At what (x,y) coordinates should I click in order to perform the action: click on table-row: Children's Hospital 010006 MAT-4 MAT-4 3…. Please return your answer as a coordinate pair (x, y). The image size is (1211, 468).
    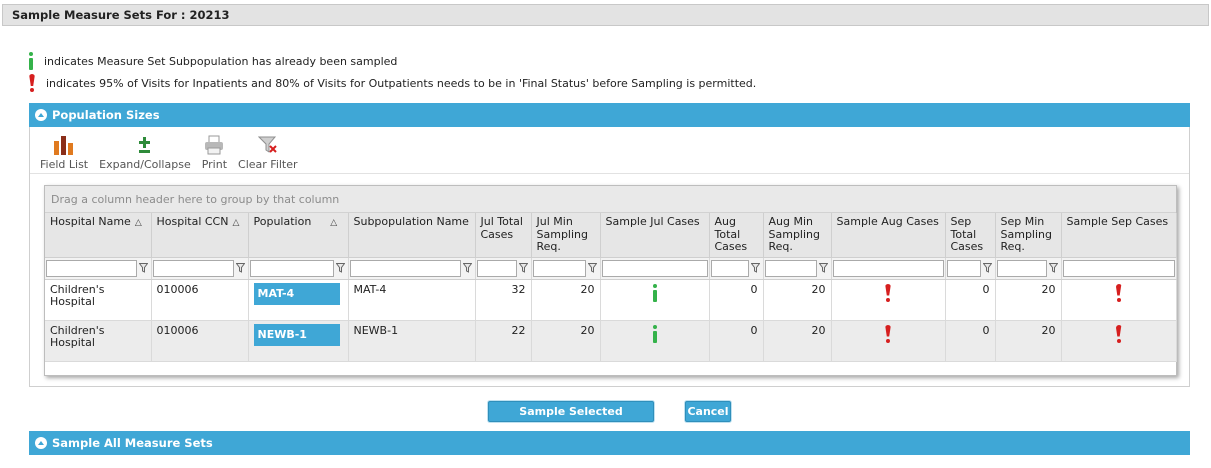
    Looking at the image, I should click on (611, 300).